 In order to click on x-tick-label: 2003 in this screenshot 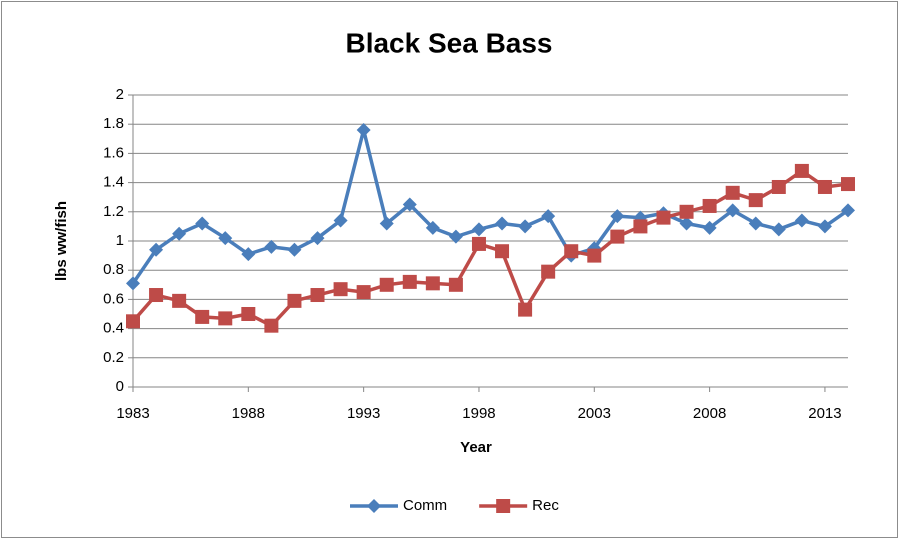, I will do `click(594, 413)`.